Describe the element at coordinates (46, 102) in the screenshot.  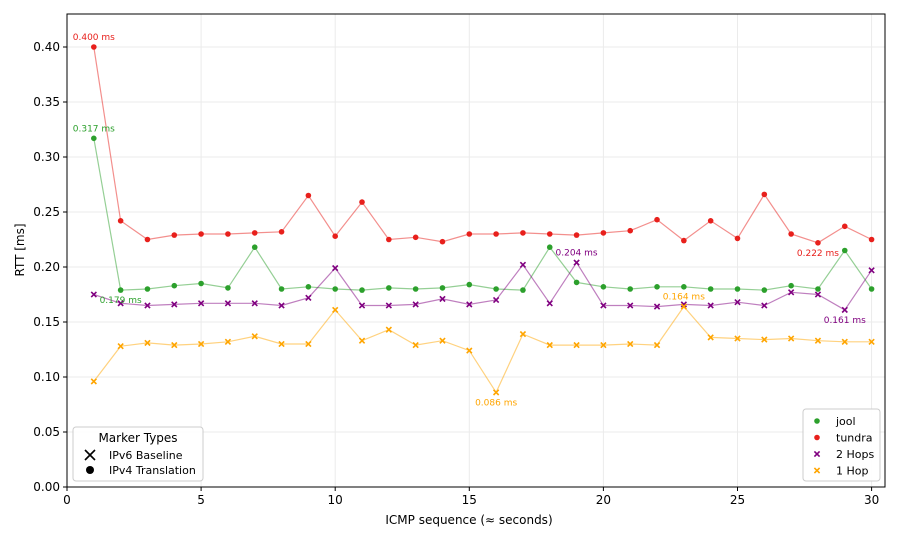
I see `y-tick-label: 0.35` at that location.